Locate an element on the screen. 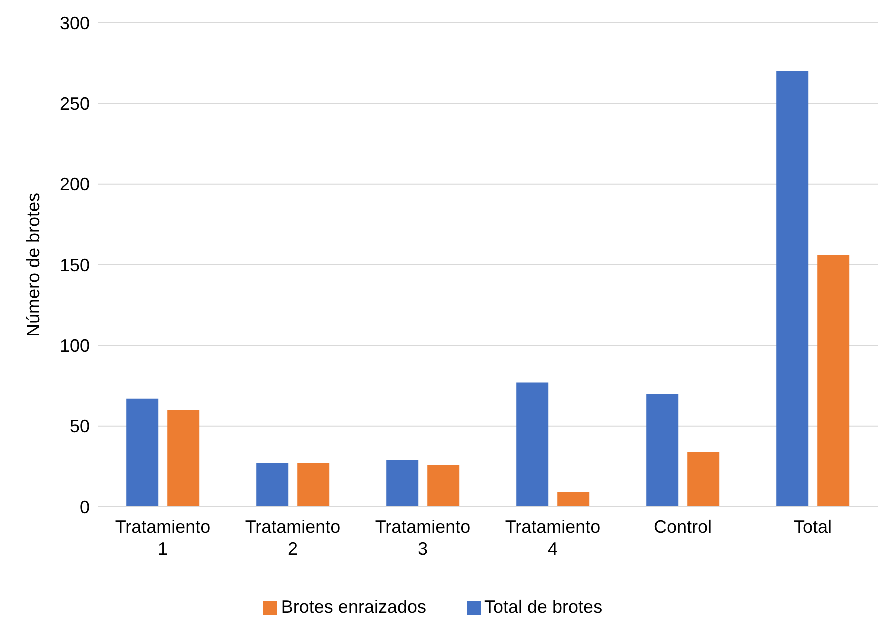 The width and height of the screenshot is (895, 635). y-axis-title: Número de brotes is located at coordinates (33, 265).